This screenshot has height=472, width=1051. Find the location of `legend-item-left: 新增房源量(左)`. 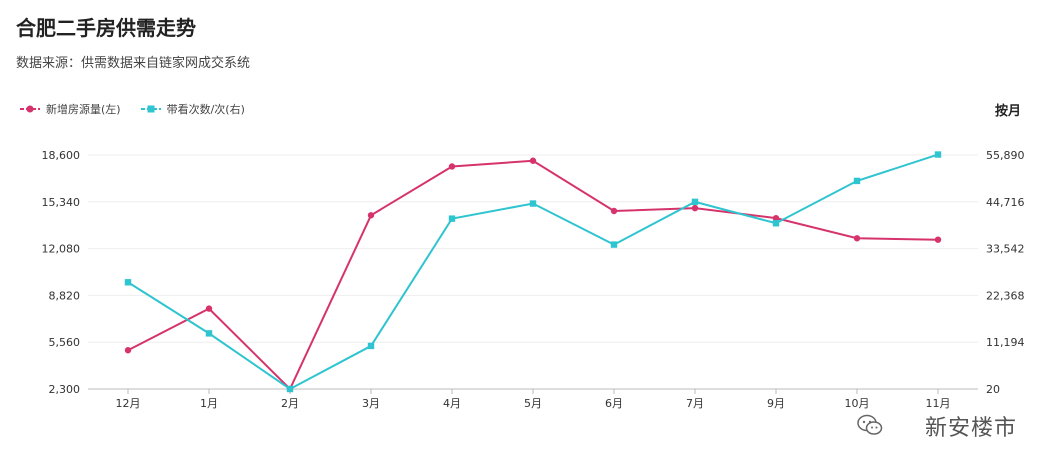

legend-item-left: 新增房源量(左) is located at coordinates (70, 109).